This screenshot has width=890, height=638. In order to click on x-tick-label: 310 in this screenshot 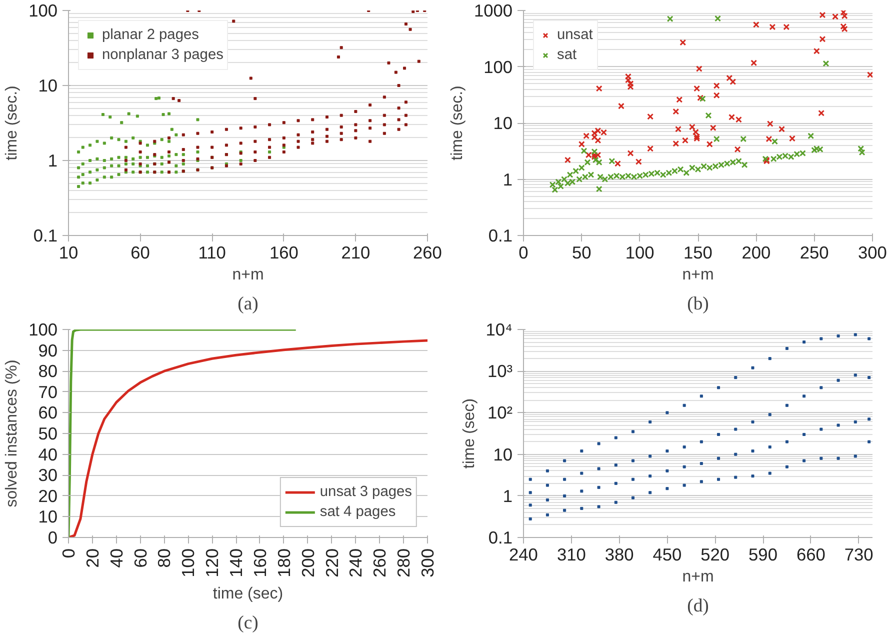, I will do `click(571, 554)`.